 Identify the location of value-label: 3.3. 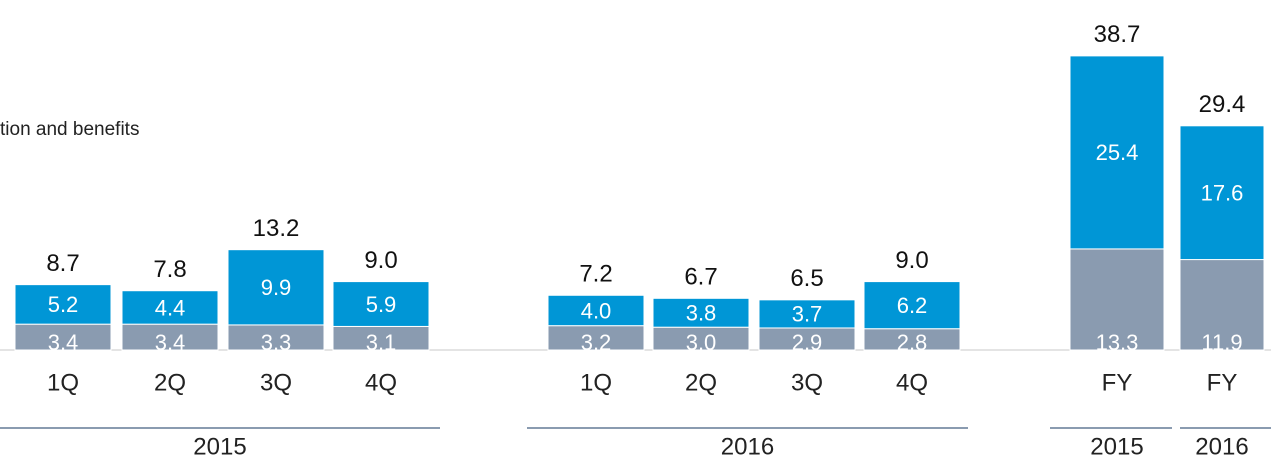
(276, 342).